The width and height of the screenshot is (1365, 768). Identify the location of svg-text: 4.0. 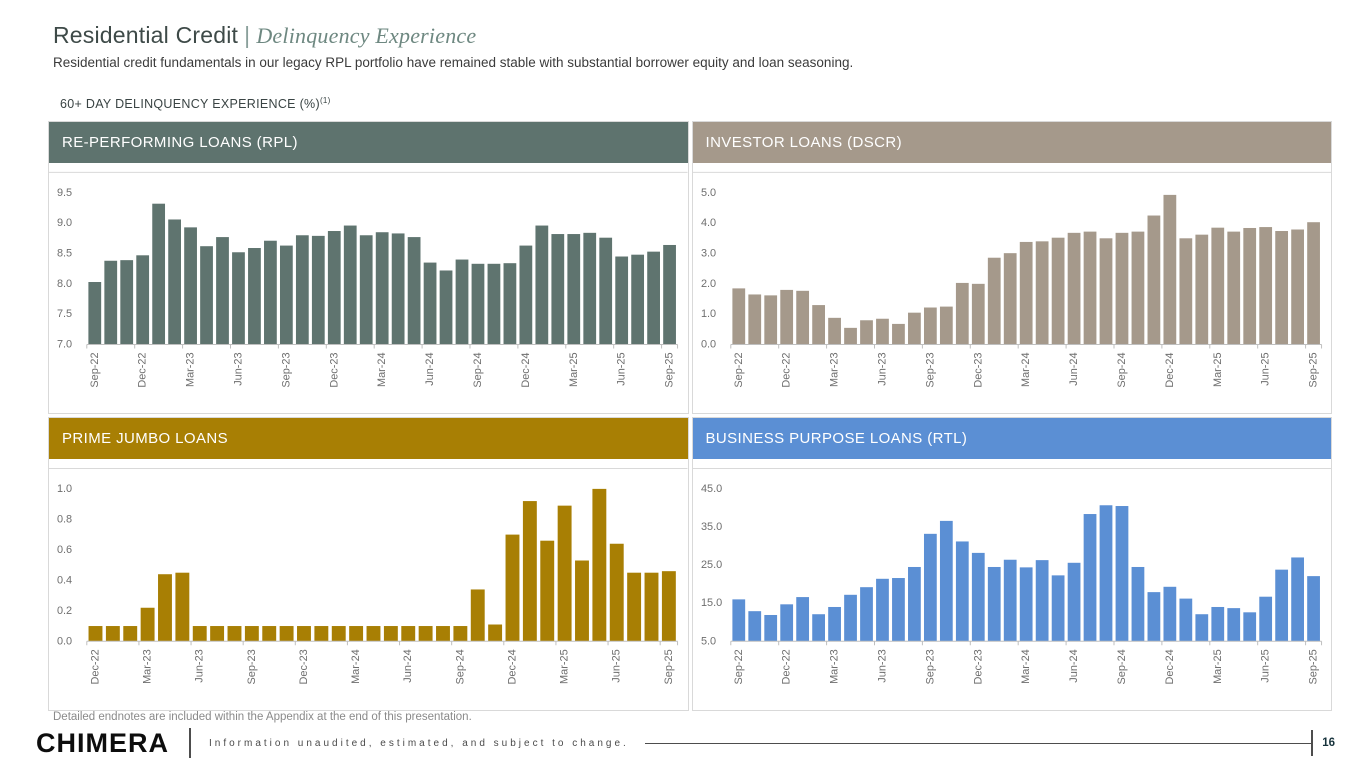
(707, 223).